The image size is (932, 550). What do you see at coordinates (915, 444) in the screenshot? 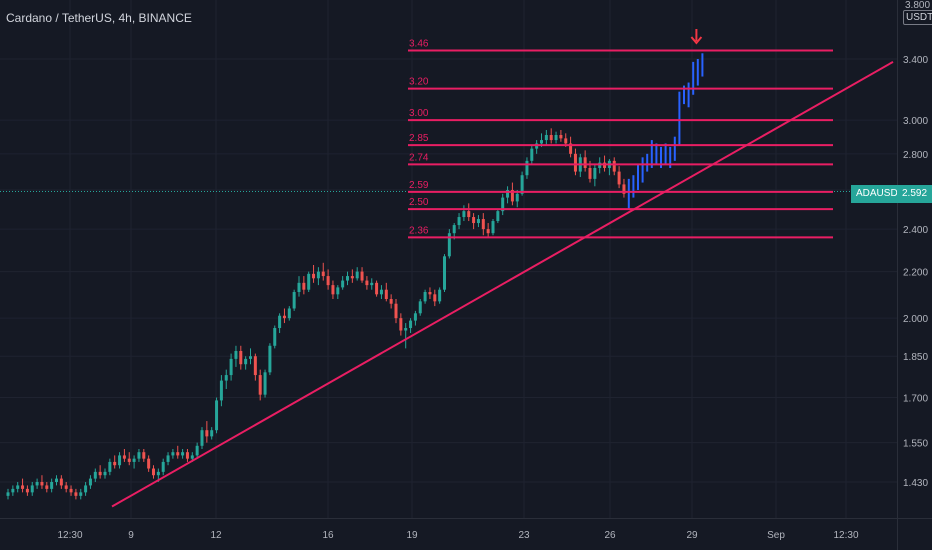
I see `price-tick-label: 1.550` at bounding box center [915, 444].